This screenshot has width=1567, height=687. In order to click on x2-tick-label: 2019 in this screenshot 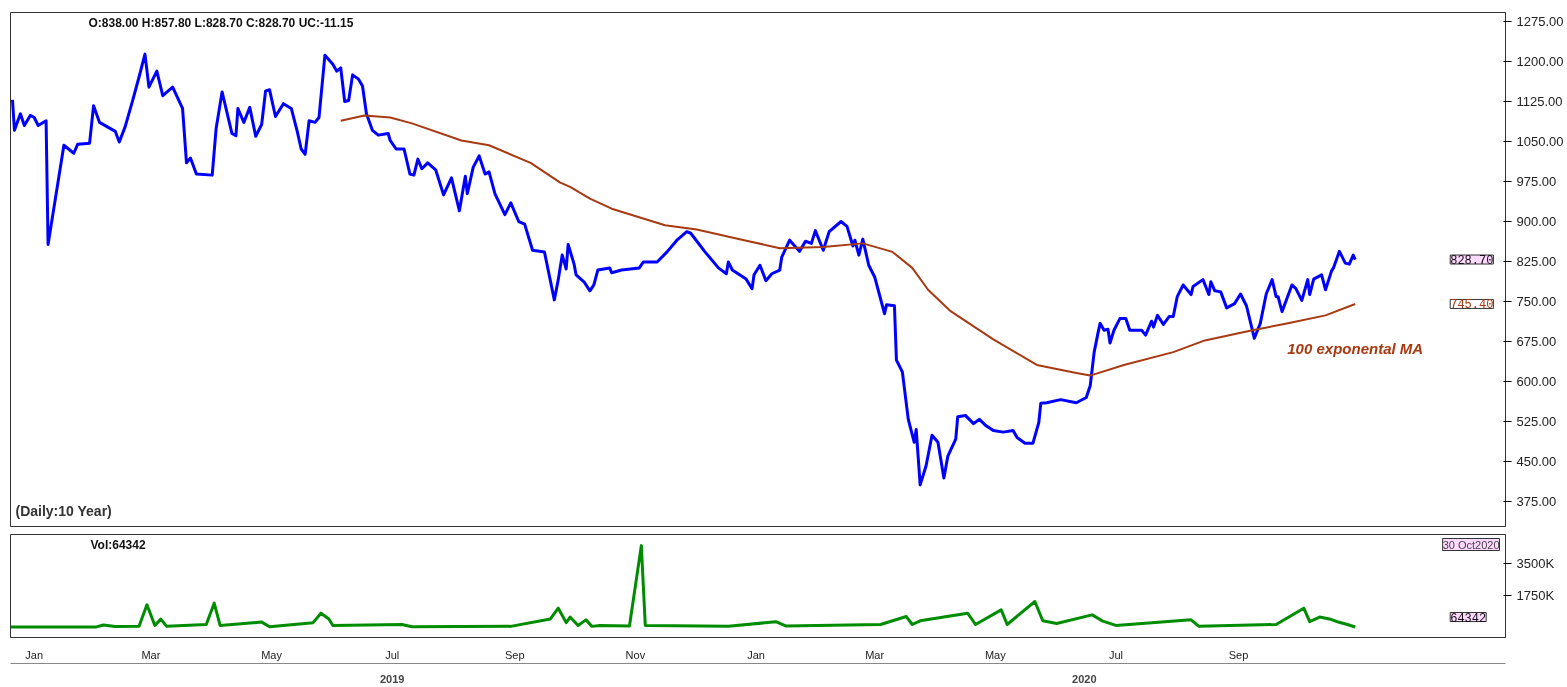, I will do `click(392, 678)`.